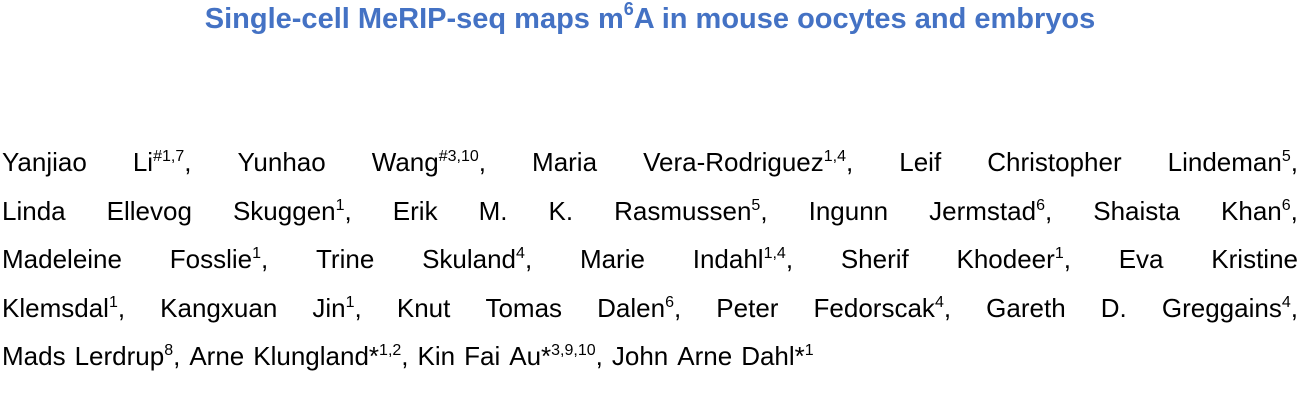 Image resolution: width=1300 pixels, height=406 pixels. I want to click on author-name-text: Jermstad, so click(983, 210).